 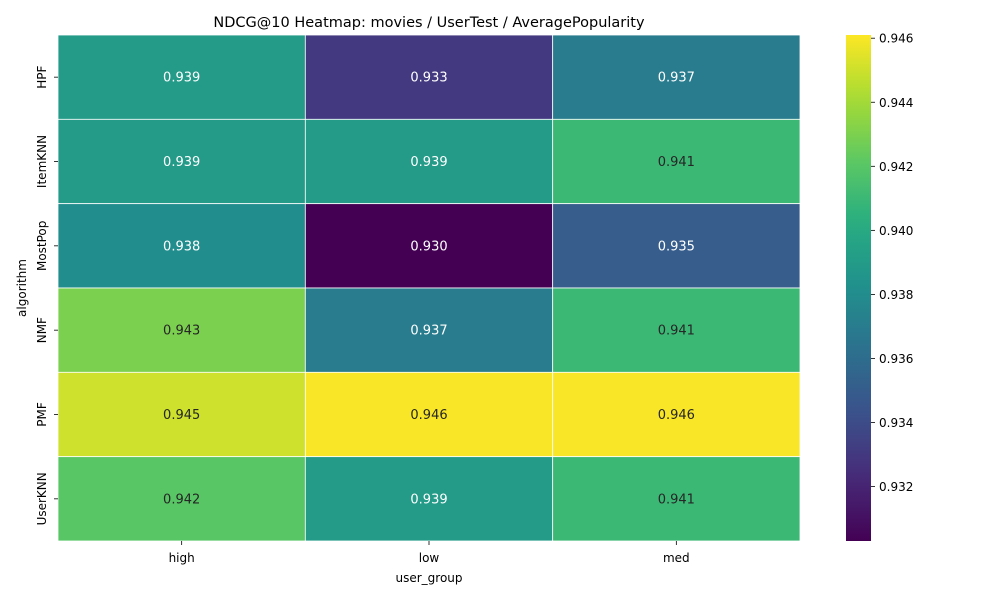 I want to click on cell-value-label: 0.943, so click(x=181, y=331).